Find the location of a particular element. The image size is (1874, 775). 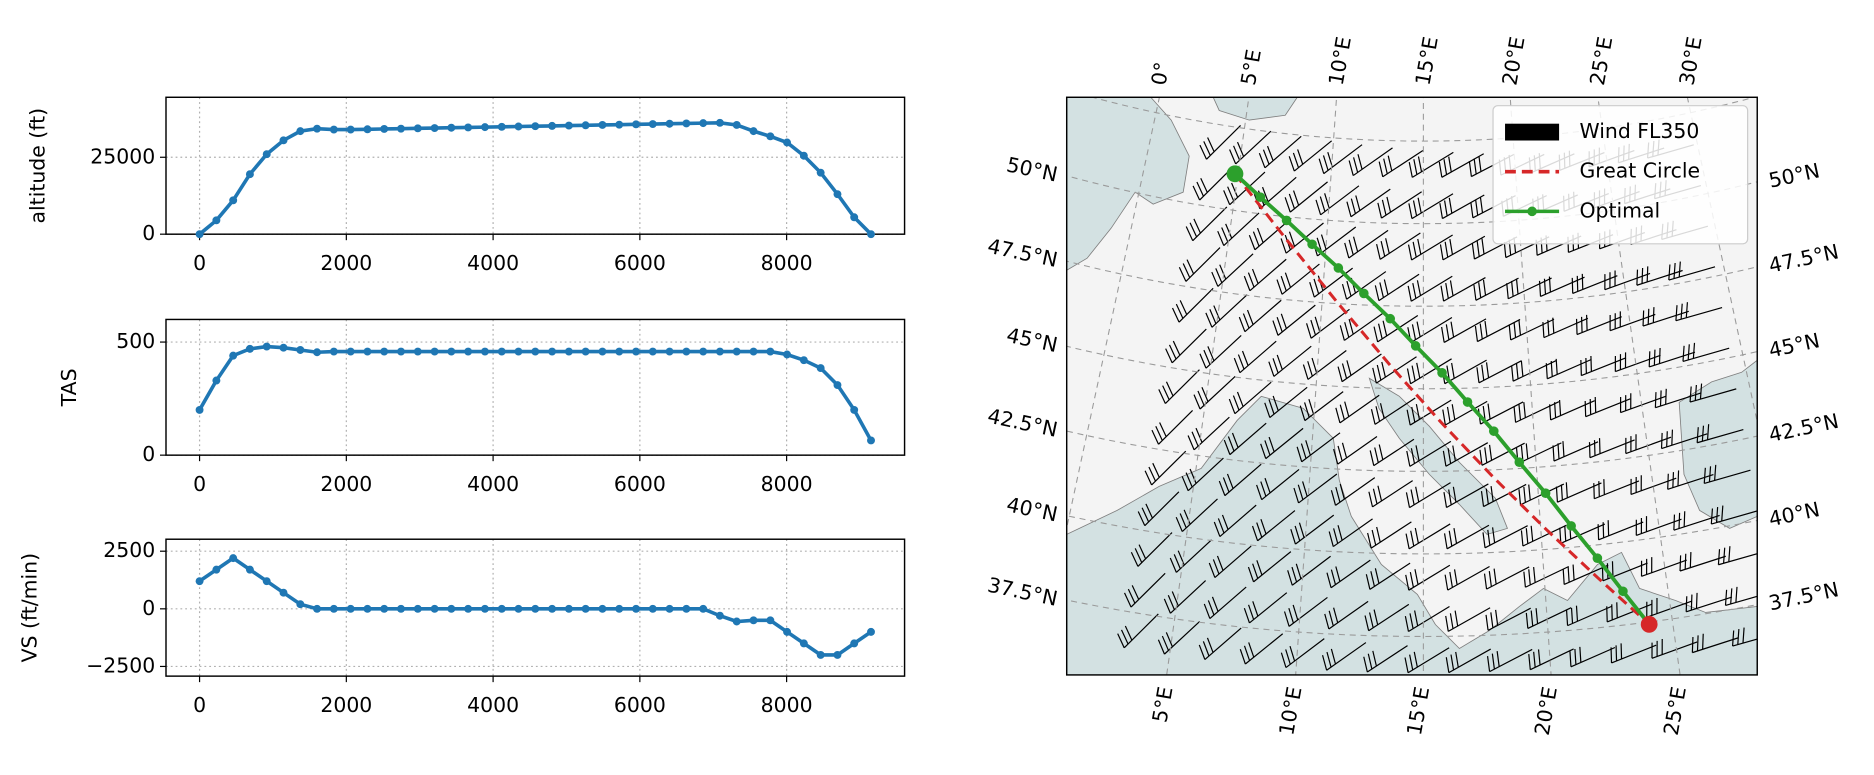

axes-frame is located at coordinates (535, 387).